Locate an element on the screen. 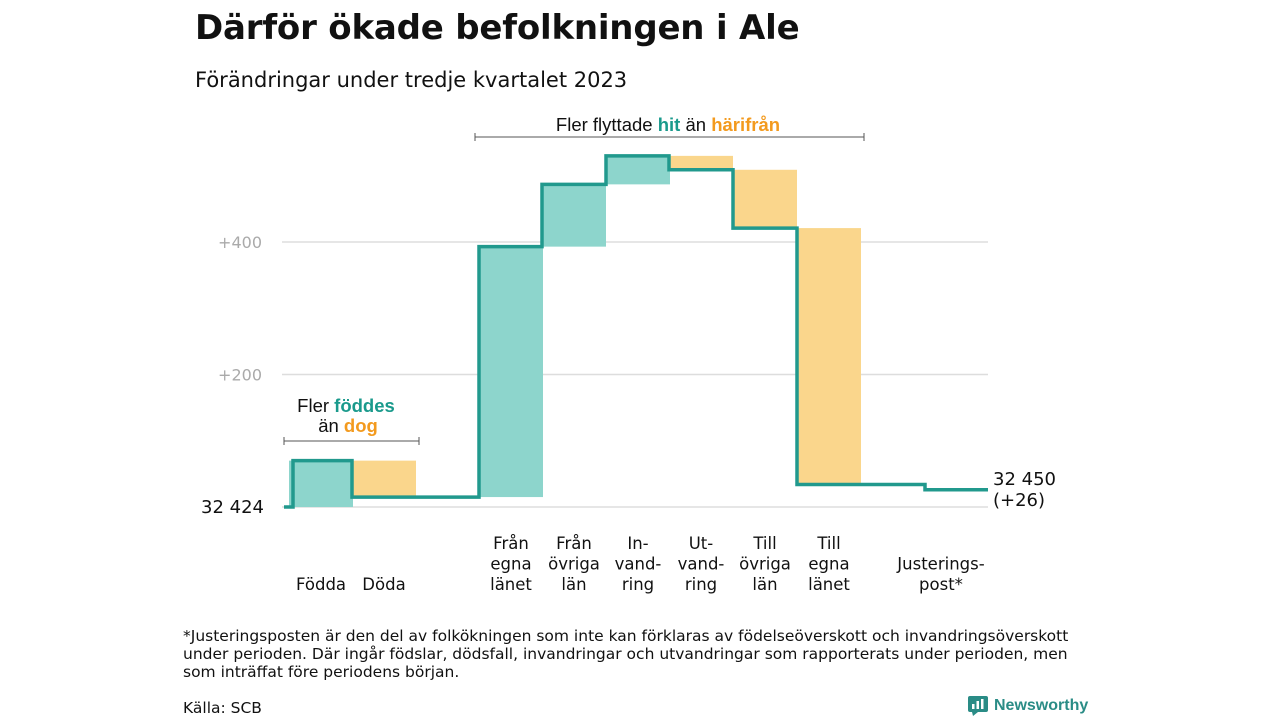 This screenshot has height=720, width=1280. births-annotation-line2: än dog is located at coordinates (348, 425).